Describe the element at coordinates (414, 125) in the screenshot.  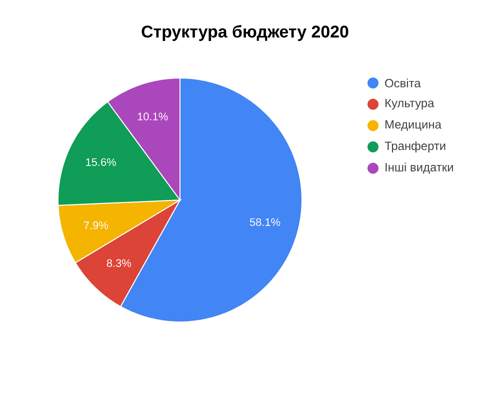
I see `legend-label: Медицина` at that location.